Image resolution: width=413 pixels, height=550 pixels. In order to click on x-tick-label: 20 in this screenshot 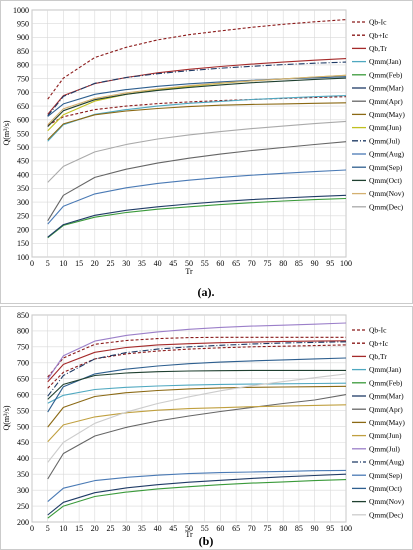, I will do `click(95, 263)`.